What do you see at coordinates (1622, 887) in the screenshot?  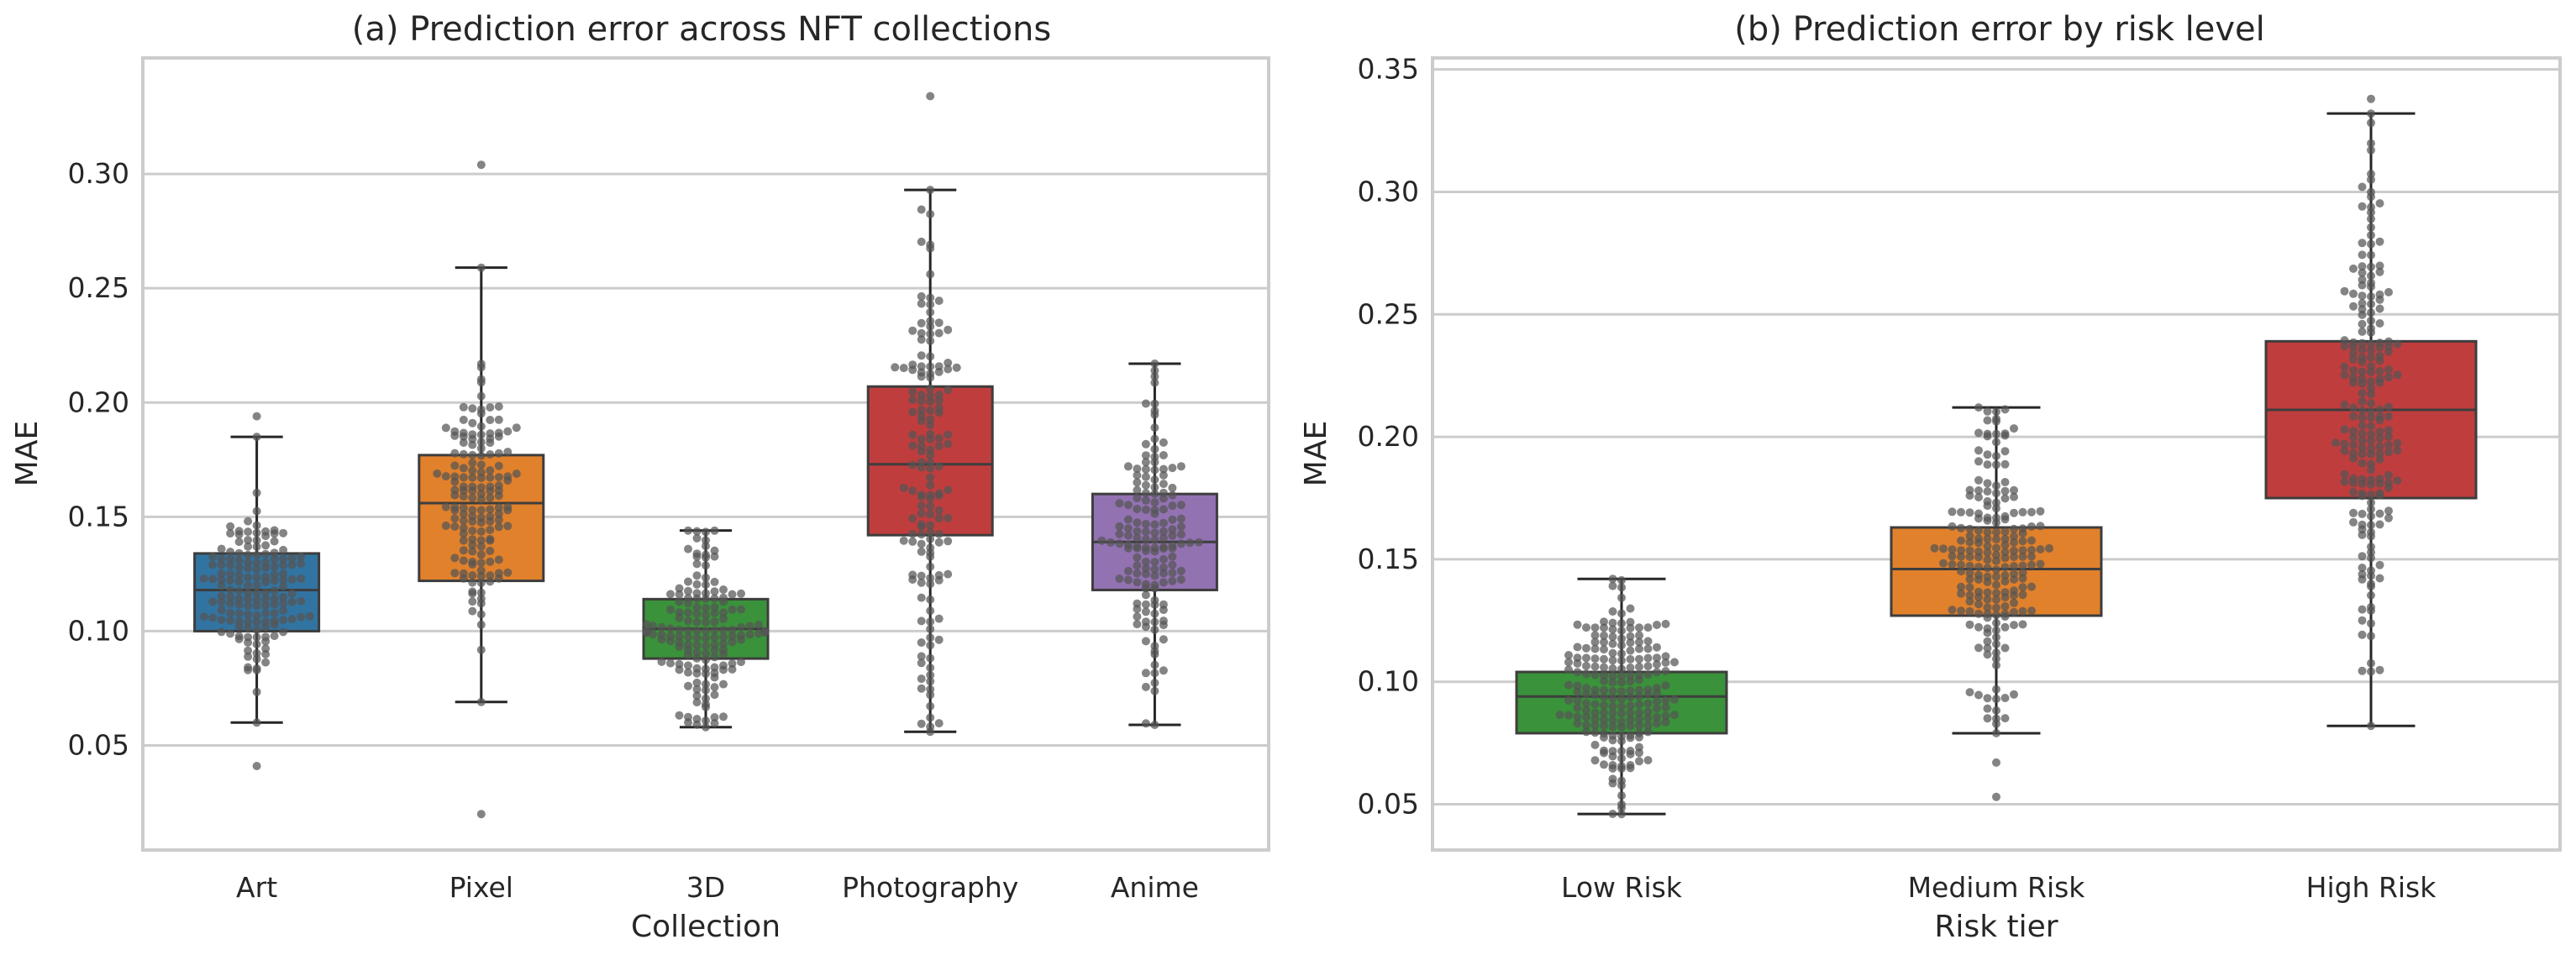 I see `x-tick-label: Low Risk` at bounding box center [1622, 887].